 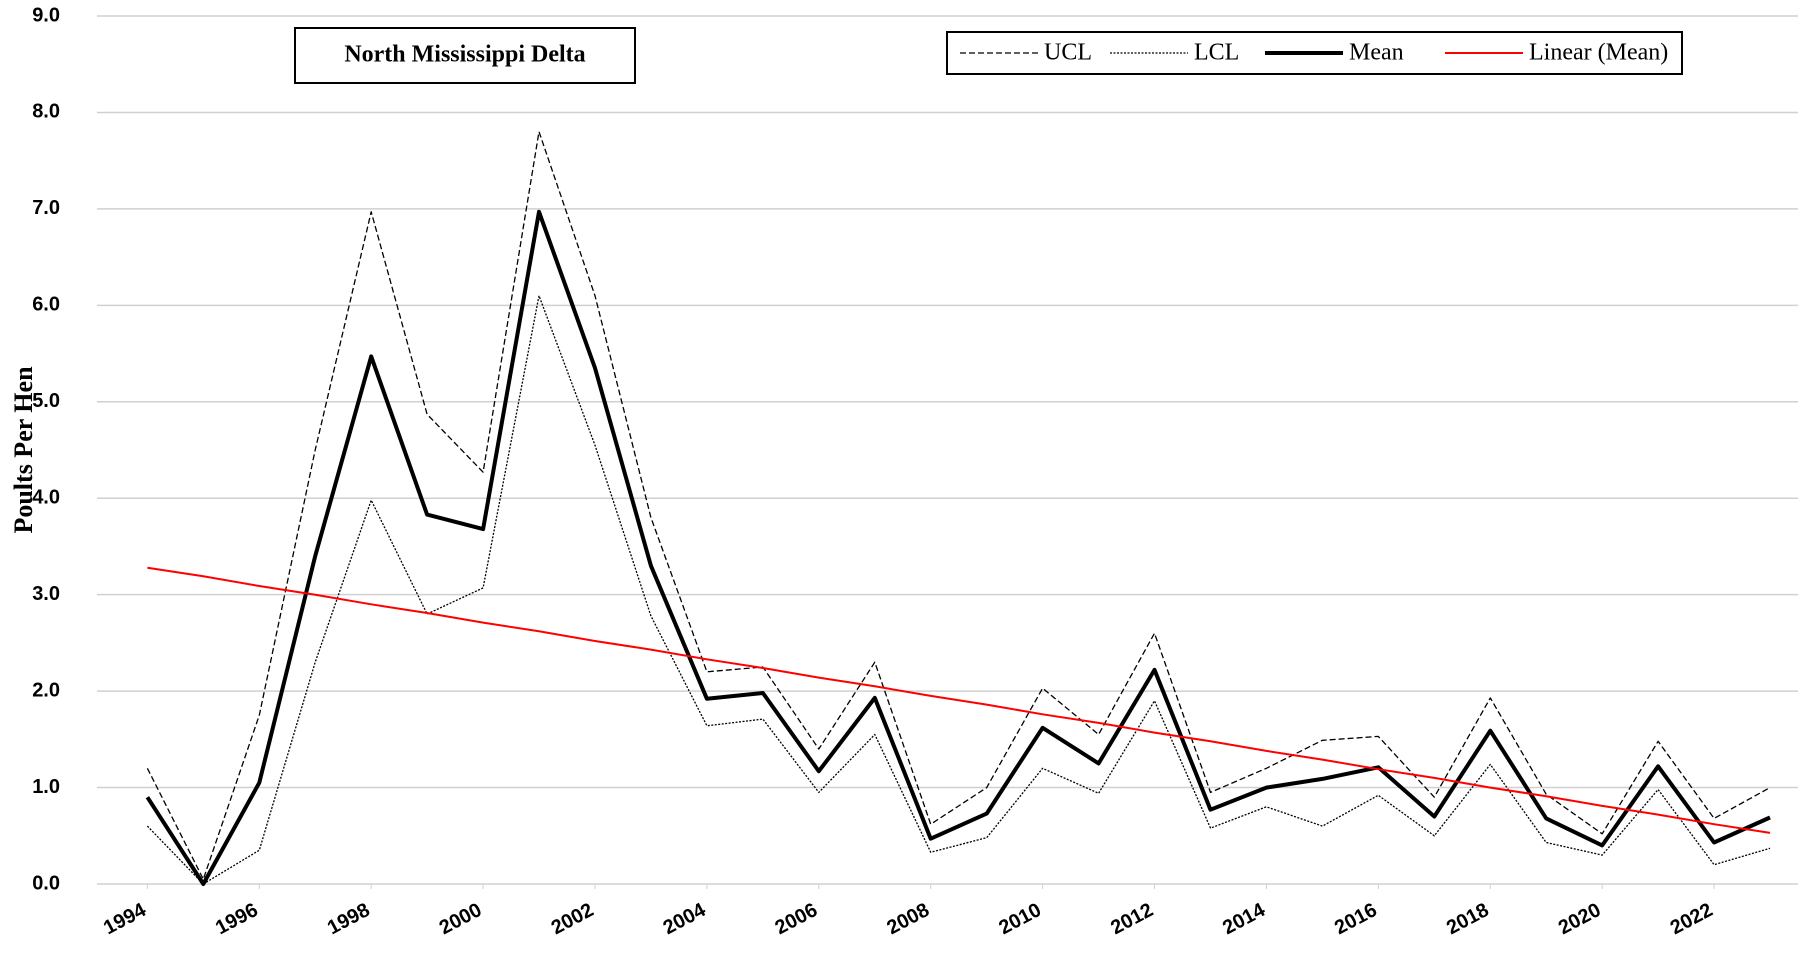 I want to click on y-axis-label: Poults Per Hen, so click(x=23, y=450).